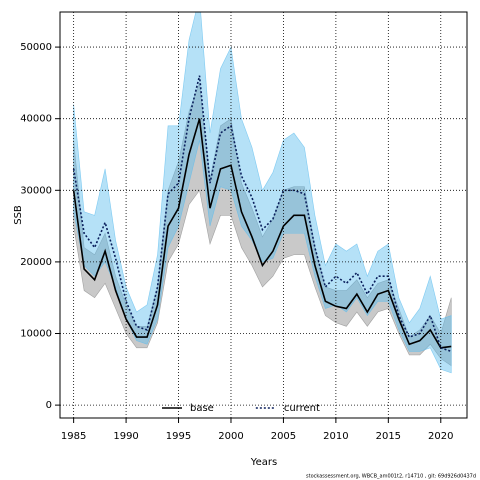  I want to click on x-axis-label: Years, so click(263, 462).